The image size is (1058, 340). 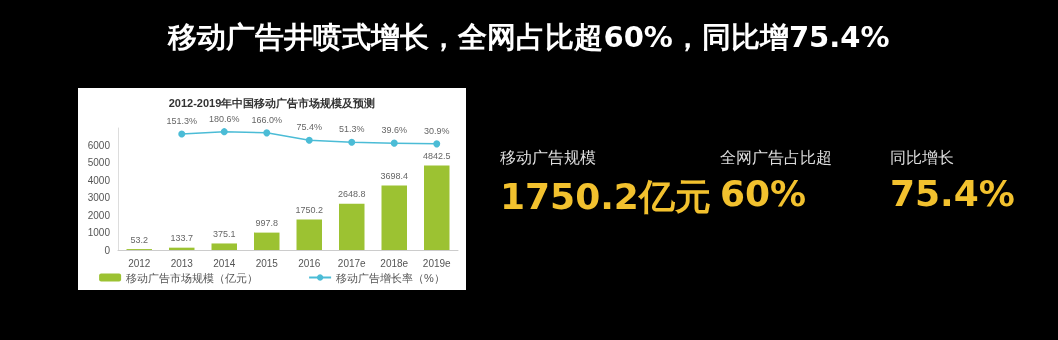 What do you see at coordinates (309, 210) in the screenshot?
I see `data-label: 1750.2` at bounding box center [309, 210].